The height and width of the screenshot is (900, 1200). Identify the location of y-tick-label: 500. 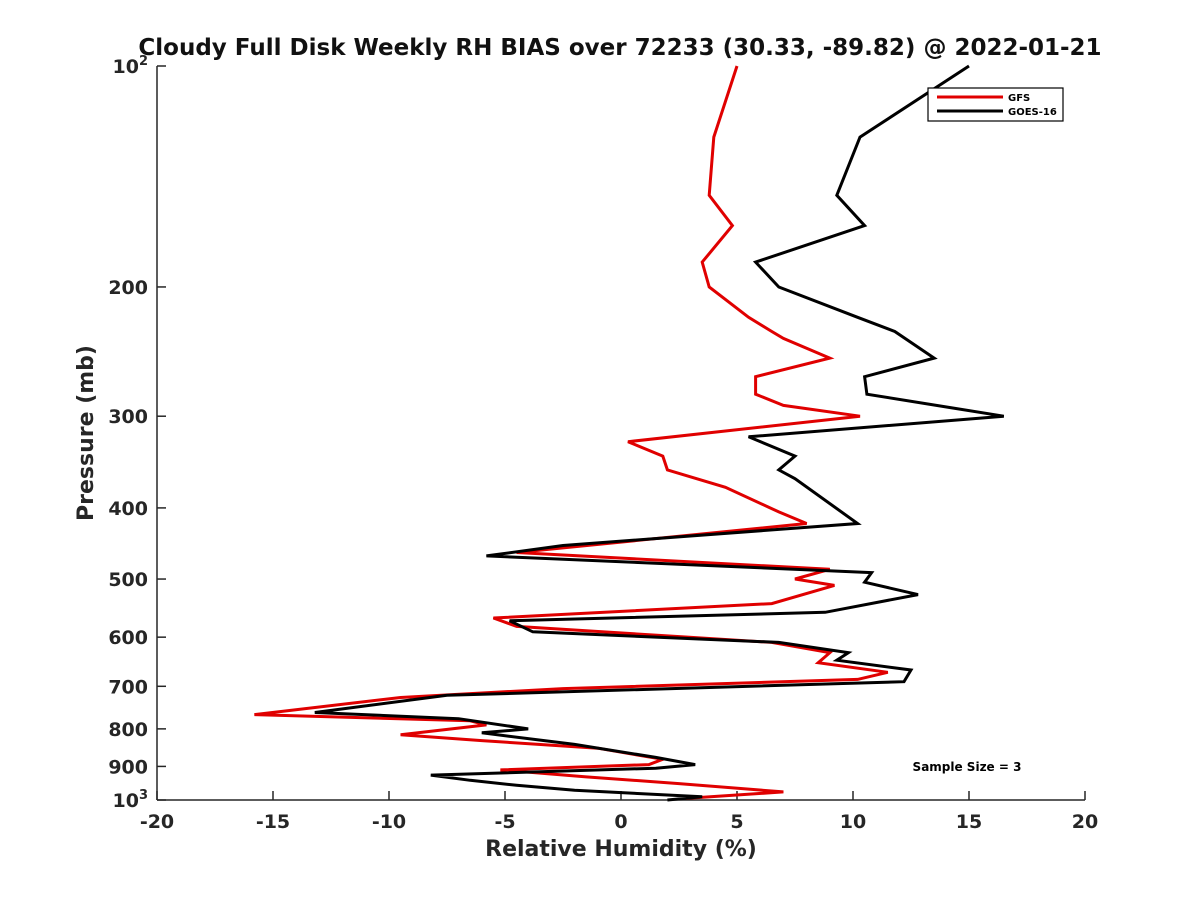
(128, 580).